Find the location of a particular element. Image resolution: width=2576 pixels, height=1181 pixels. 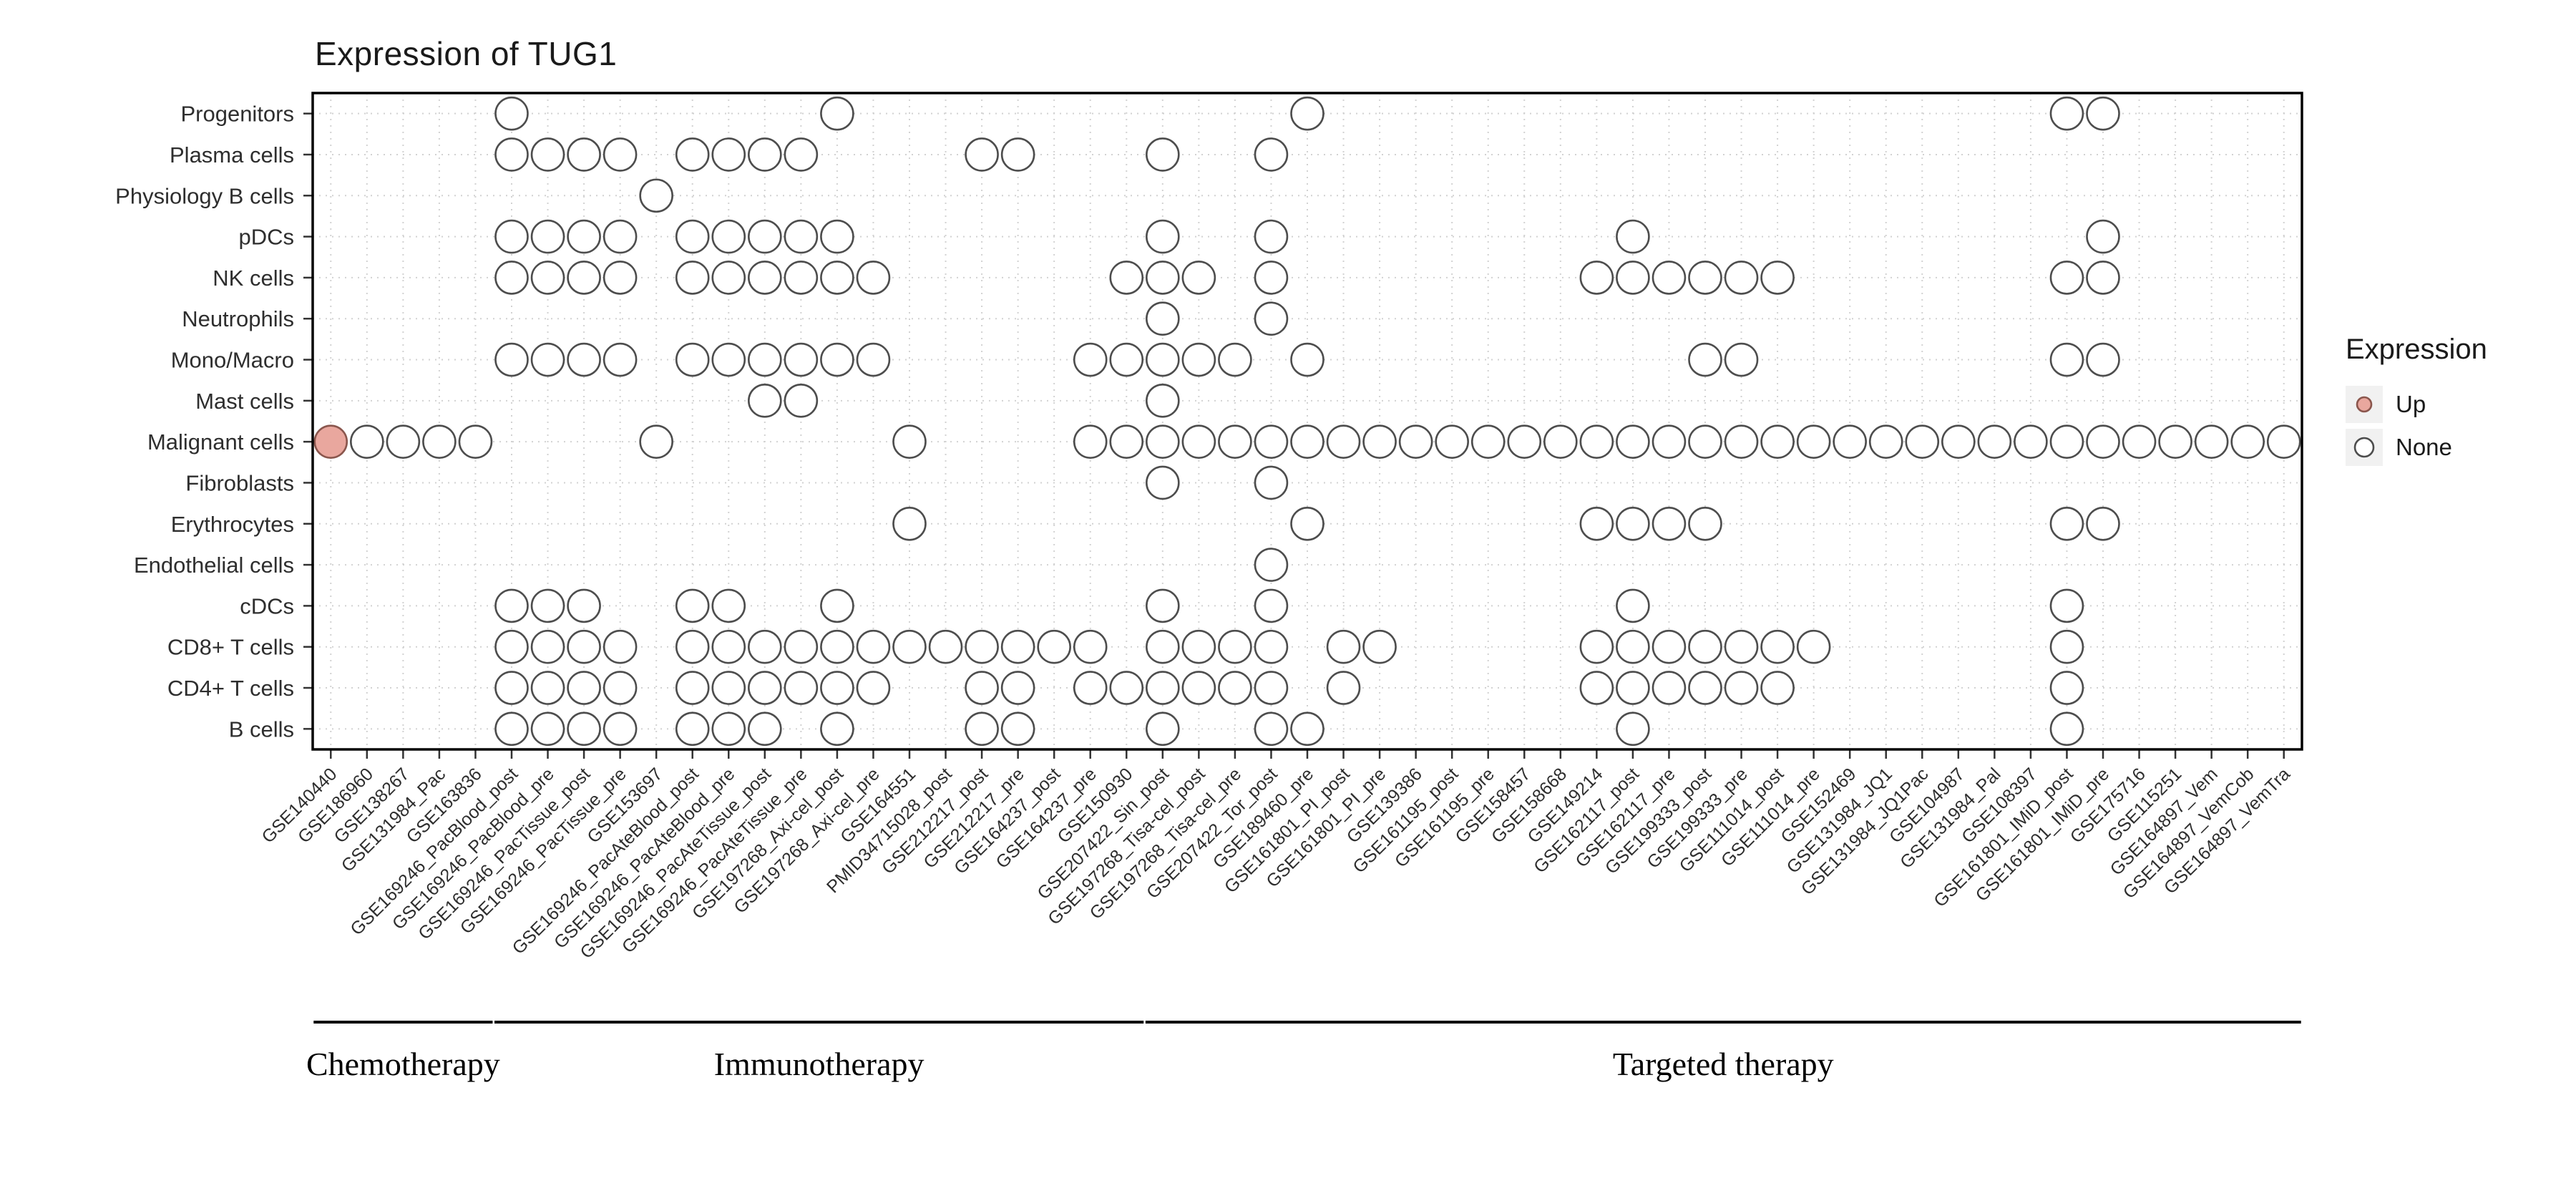

y-axis-label: B cells is located at coordinates (261, 729).